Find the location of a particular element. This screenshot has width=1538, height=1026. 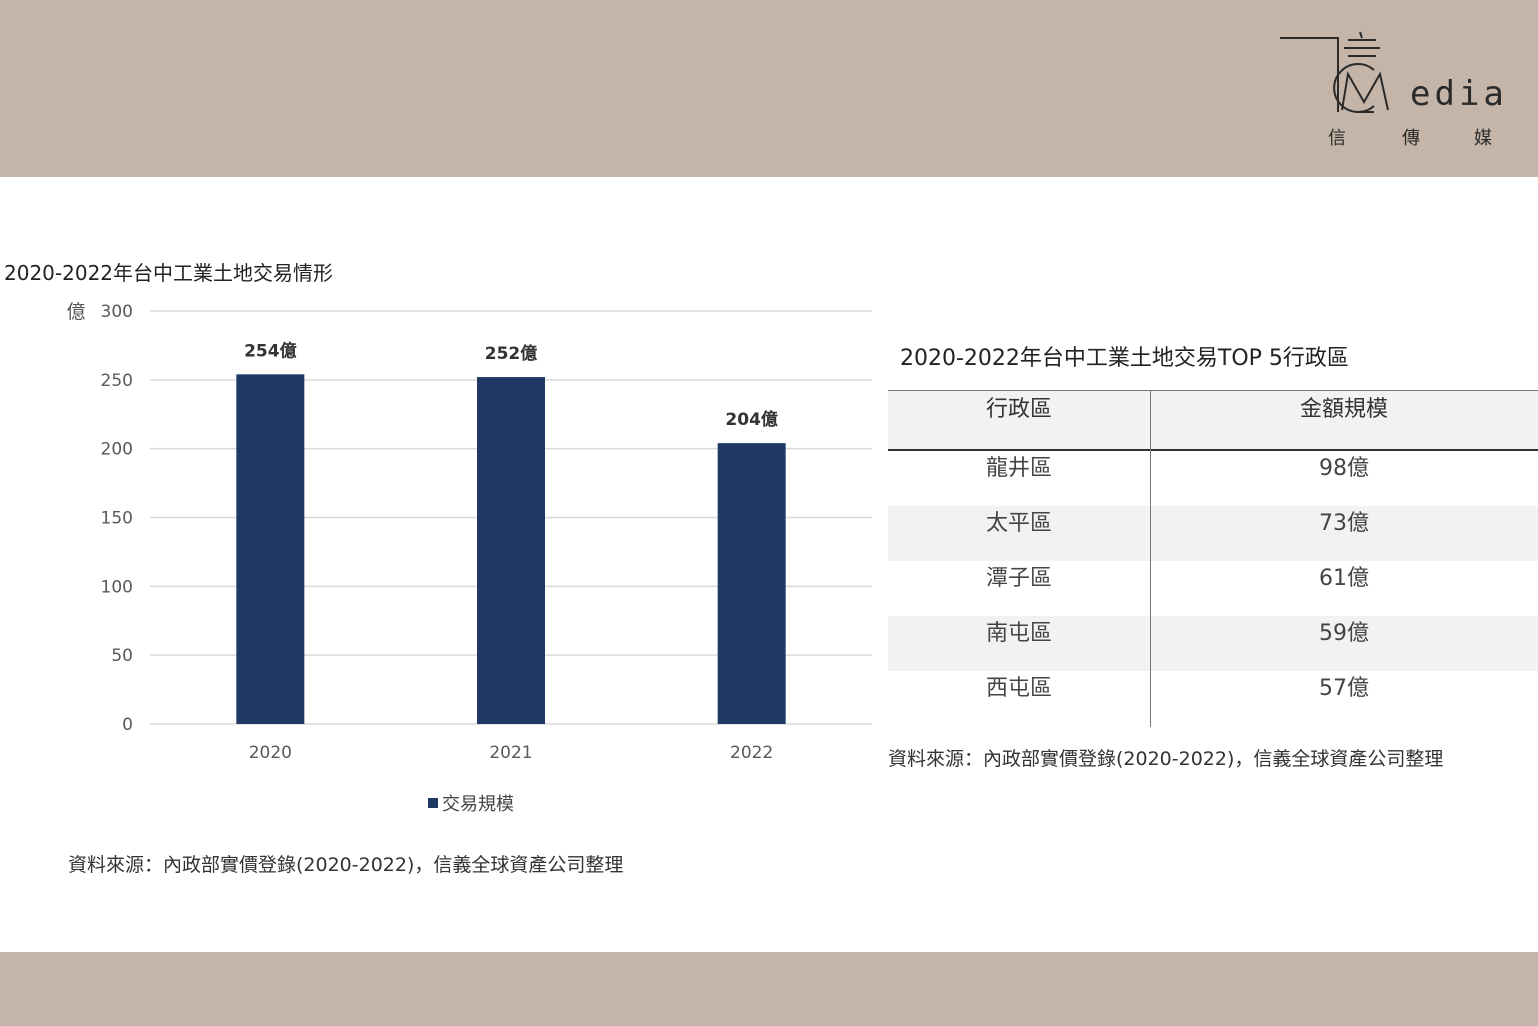

amount-cell: 61億 is located at coordinates (1344, 578).